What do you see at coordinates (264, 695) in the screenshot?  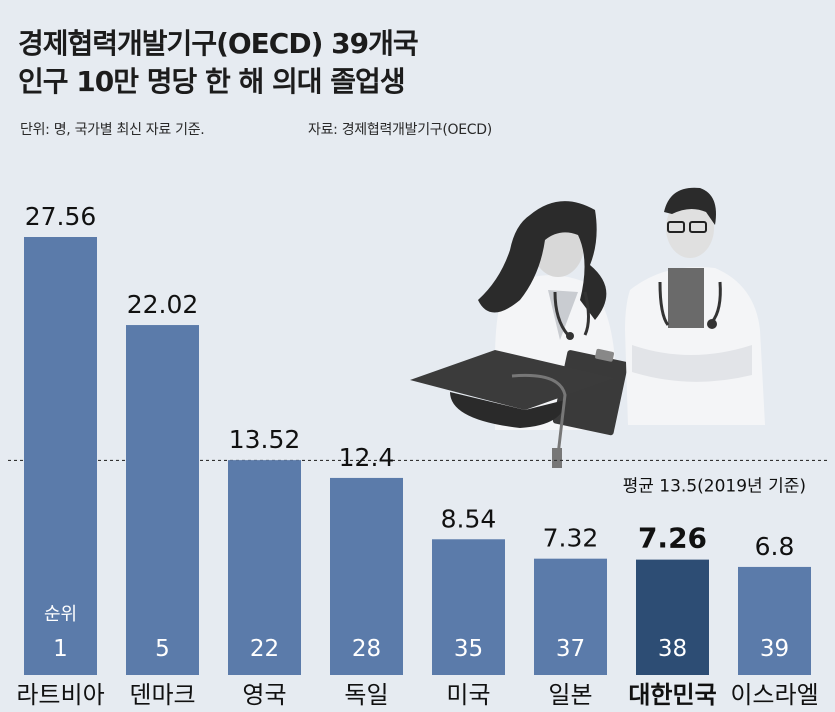 I see `category-label-3: 영국` at bounding box center [264, 695].